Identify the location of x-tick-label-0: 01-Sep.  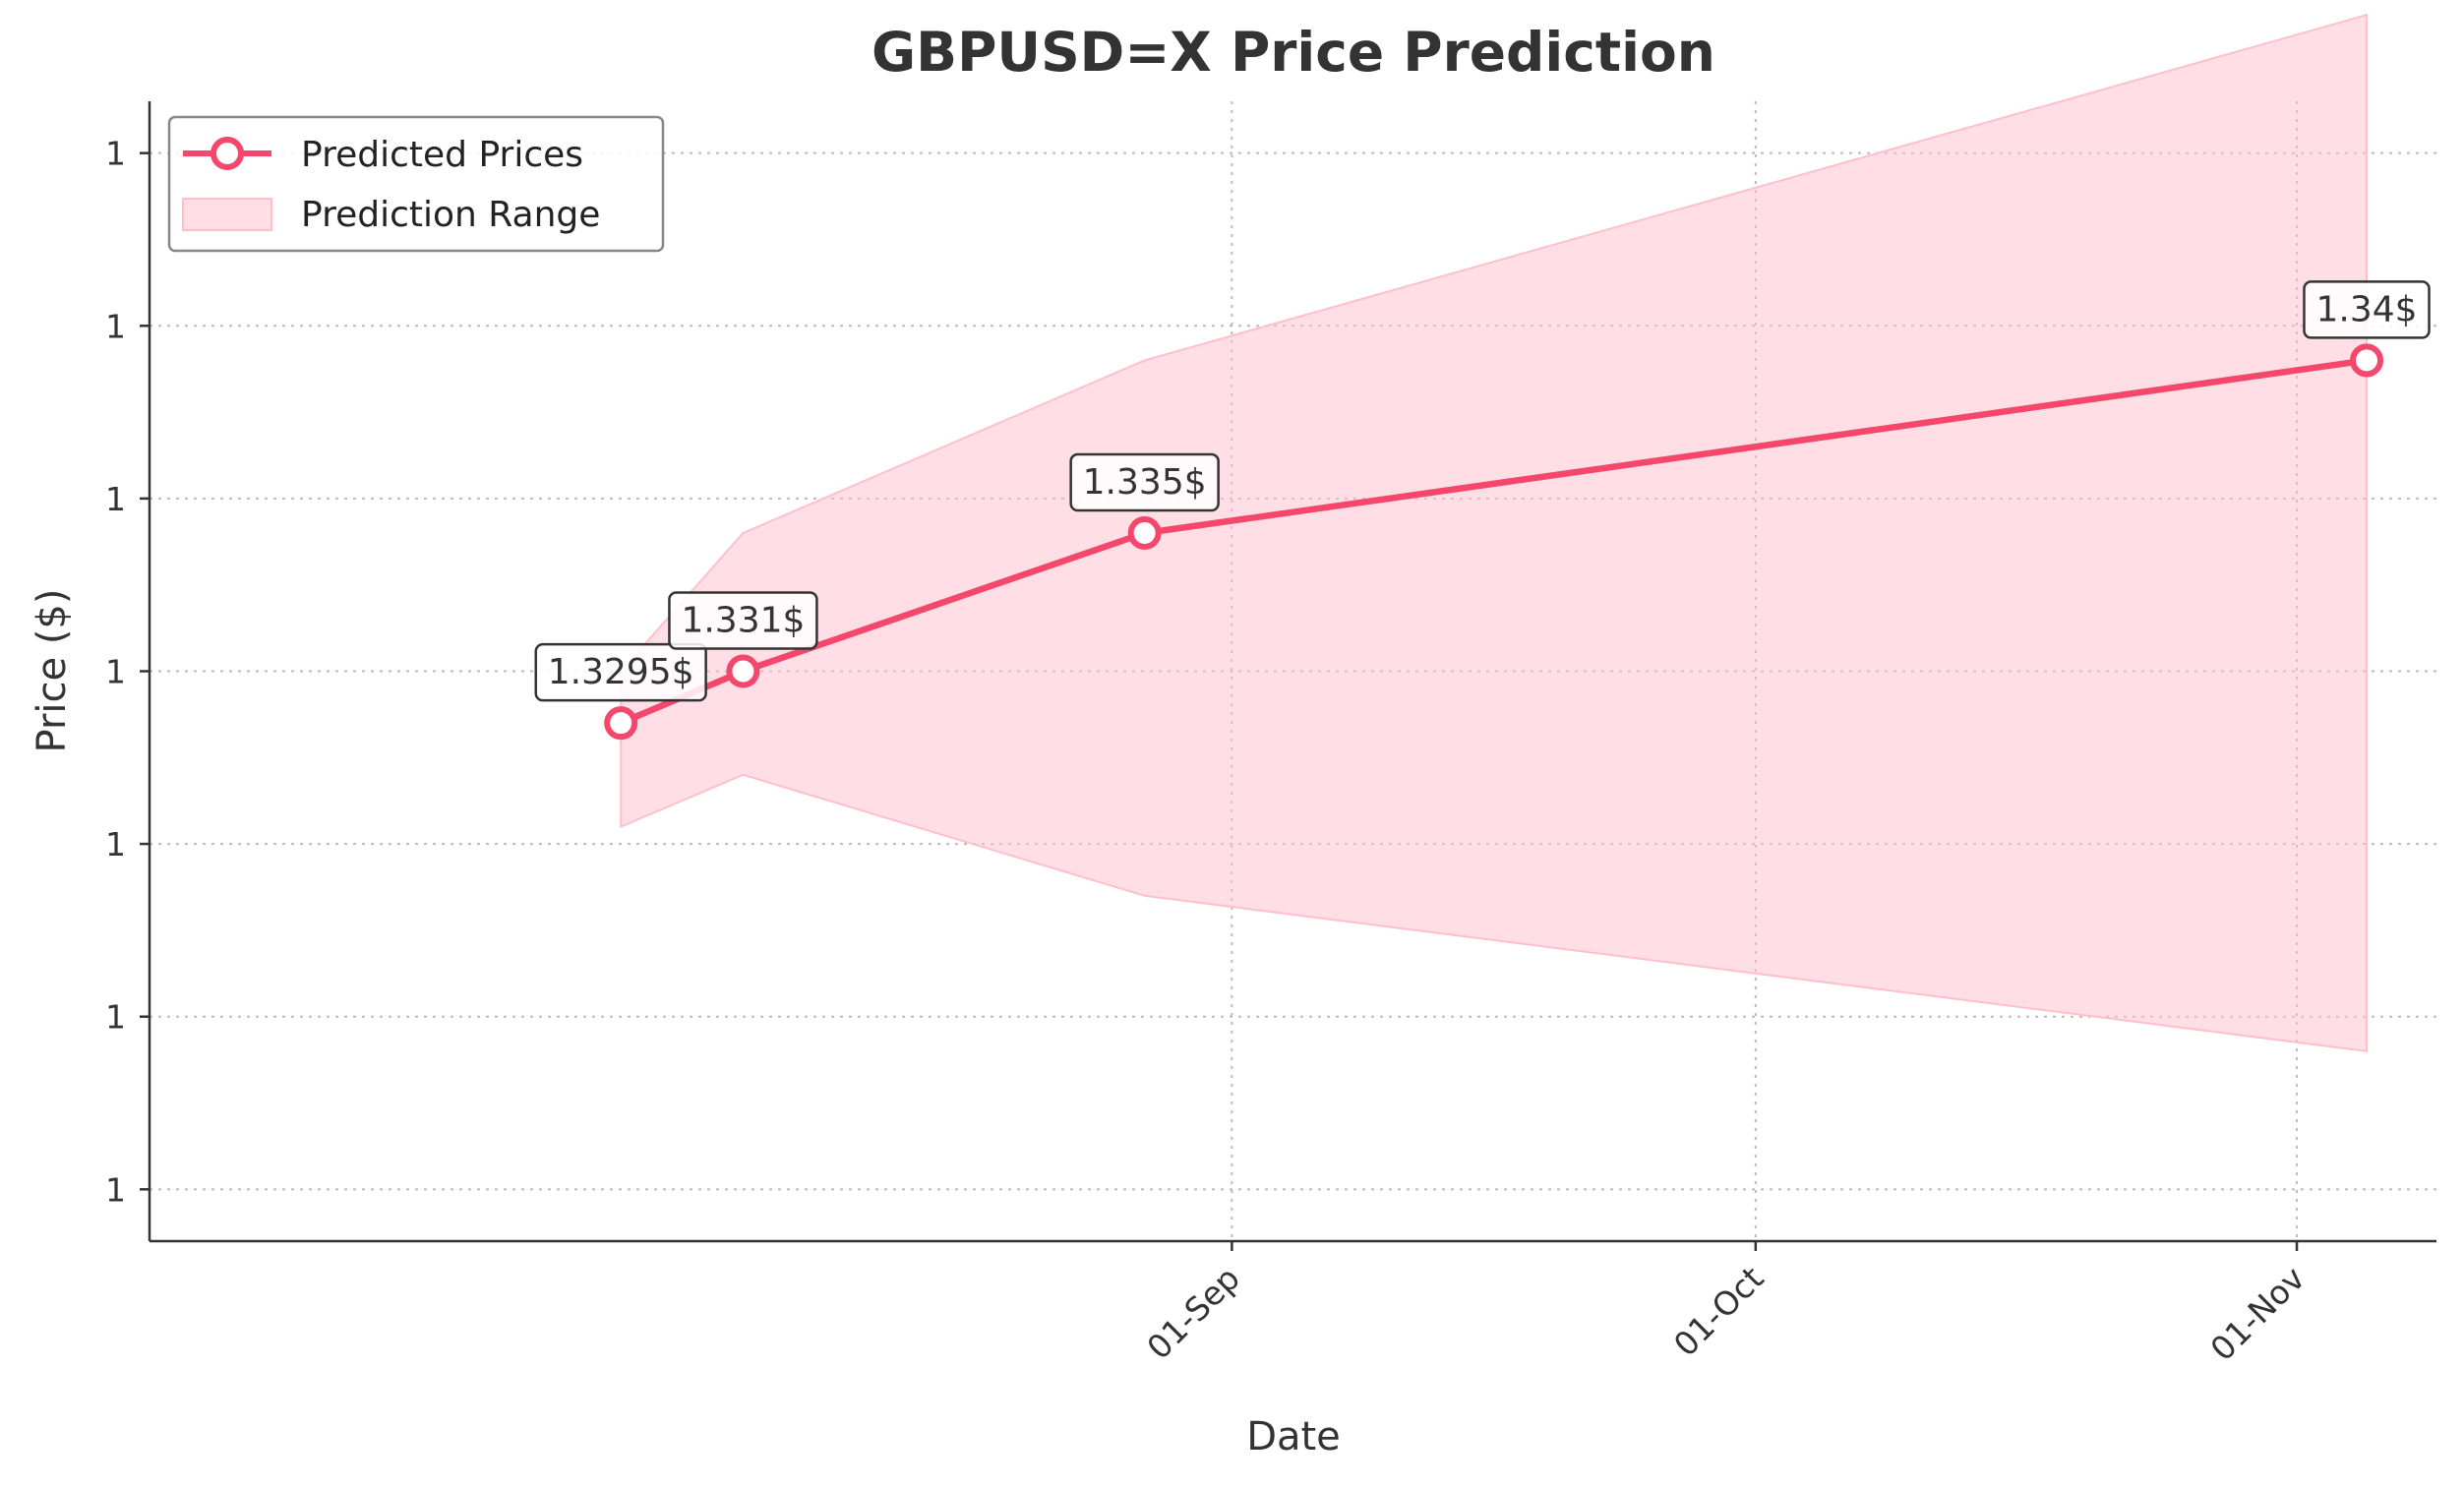
(1193, 1313).